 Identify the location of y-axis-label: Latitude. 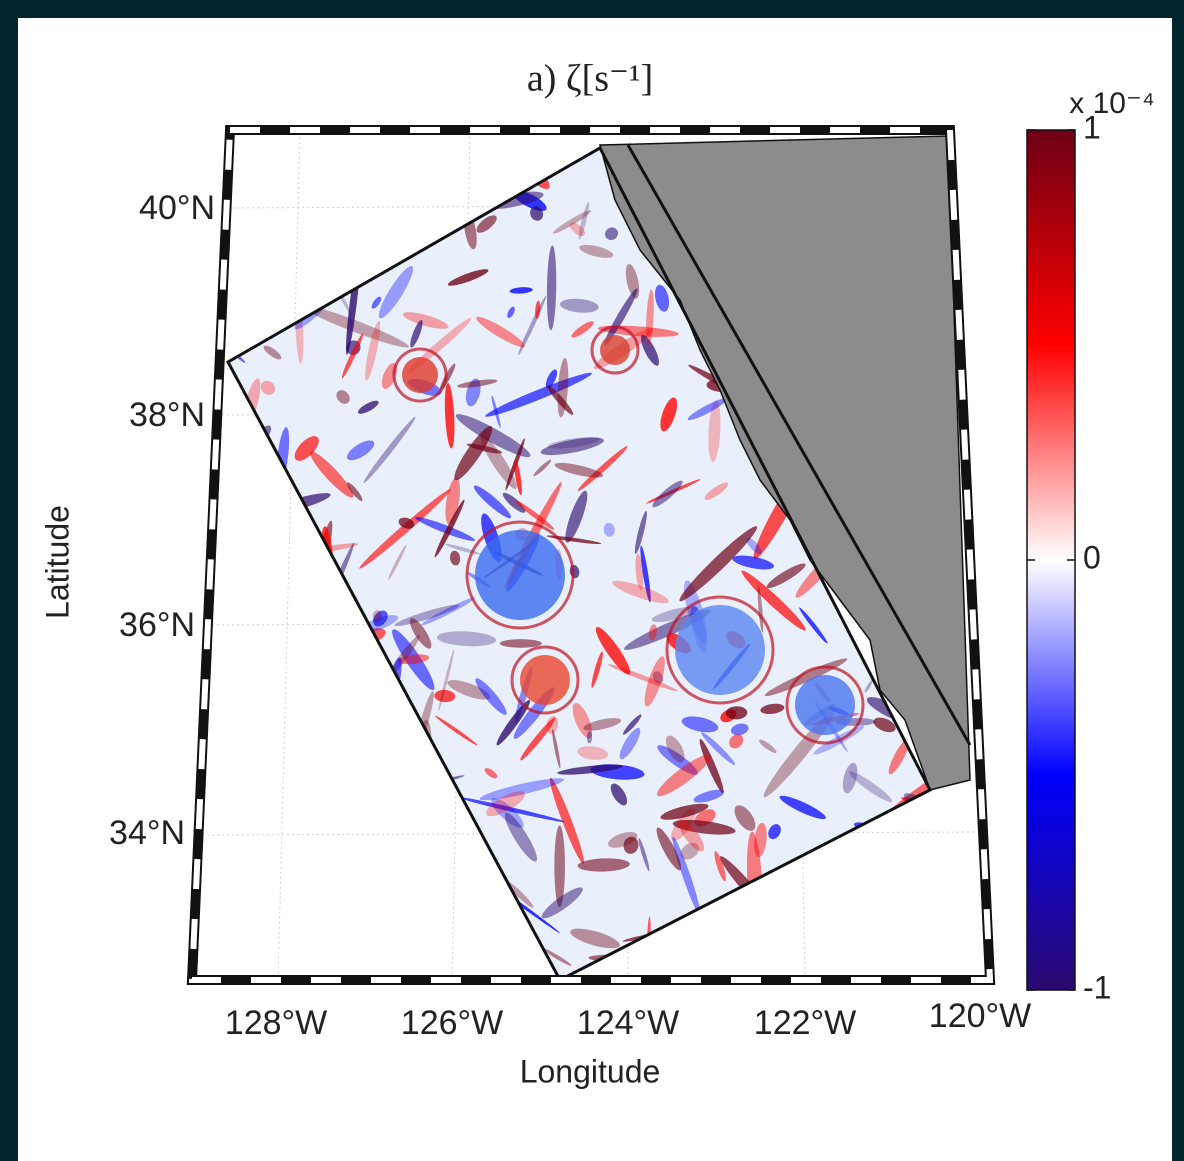
(57, 562).